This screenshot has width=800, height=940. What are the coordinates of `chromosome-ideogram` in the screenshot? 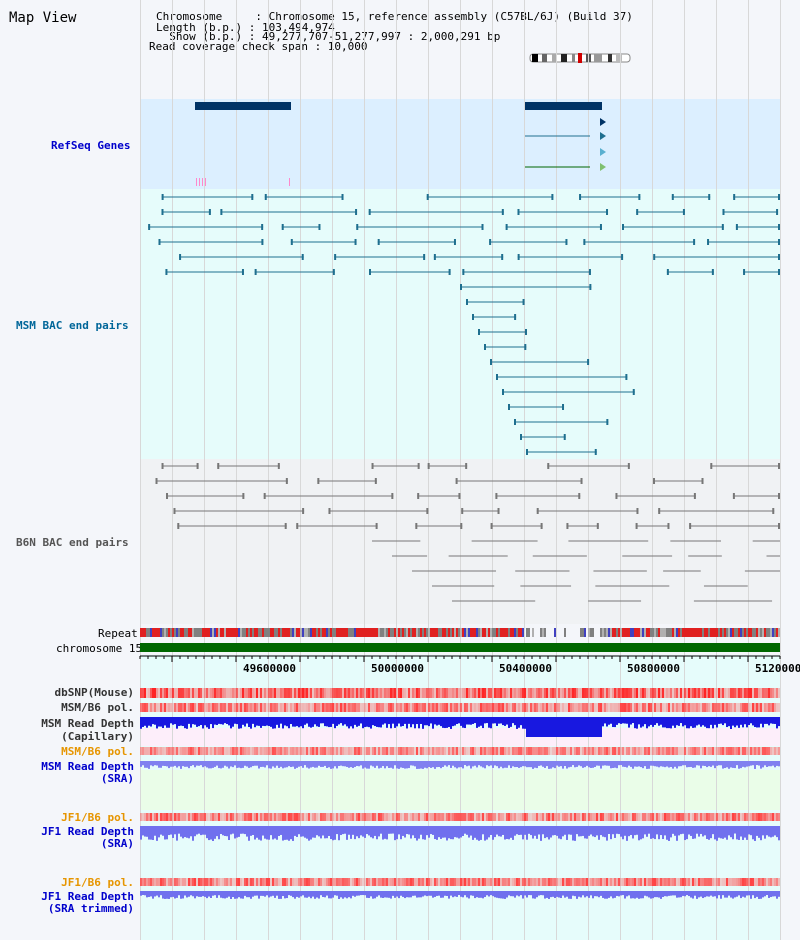 It's located at (581, 58).